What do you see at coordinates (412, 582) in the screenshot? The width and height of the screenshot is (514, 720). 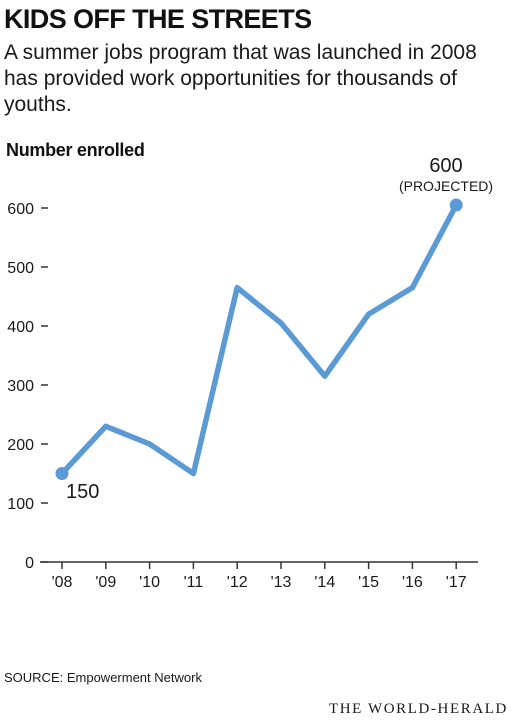 I see `x-tick-label: '16` at bounding box center [412, 582].